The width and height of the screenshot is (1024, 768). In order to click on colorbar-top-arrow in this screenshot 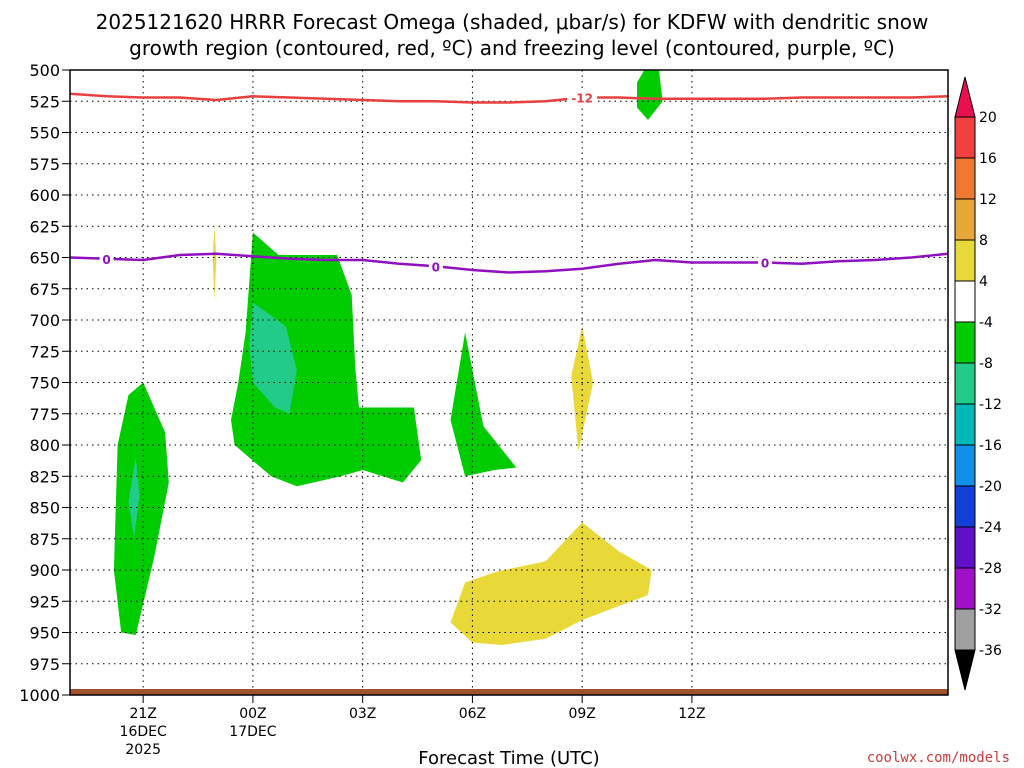, I will do `click(965, 97)`.